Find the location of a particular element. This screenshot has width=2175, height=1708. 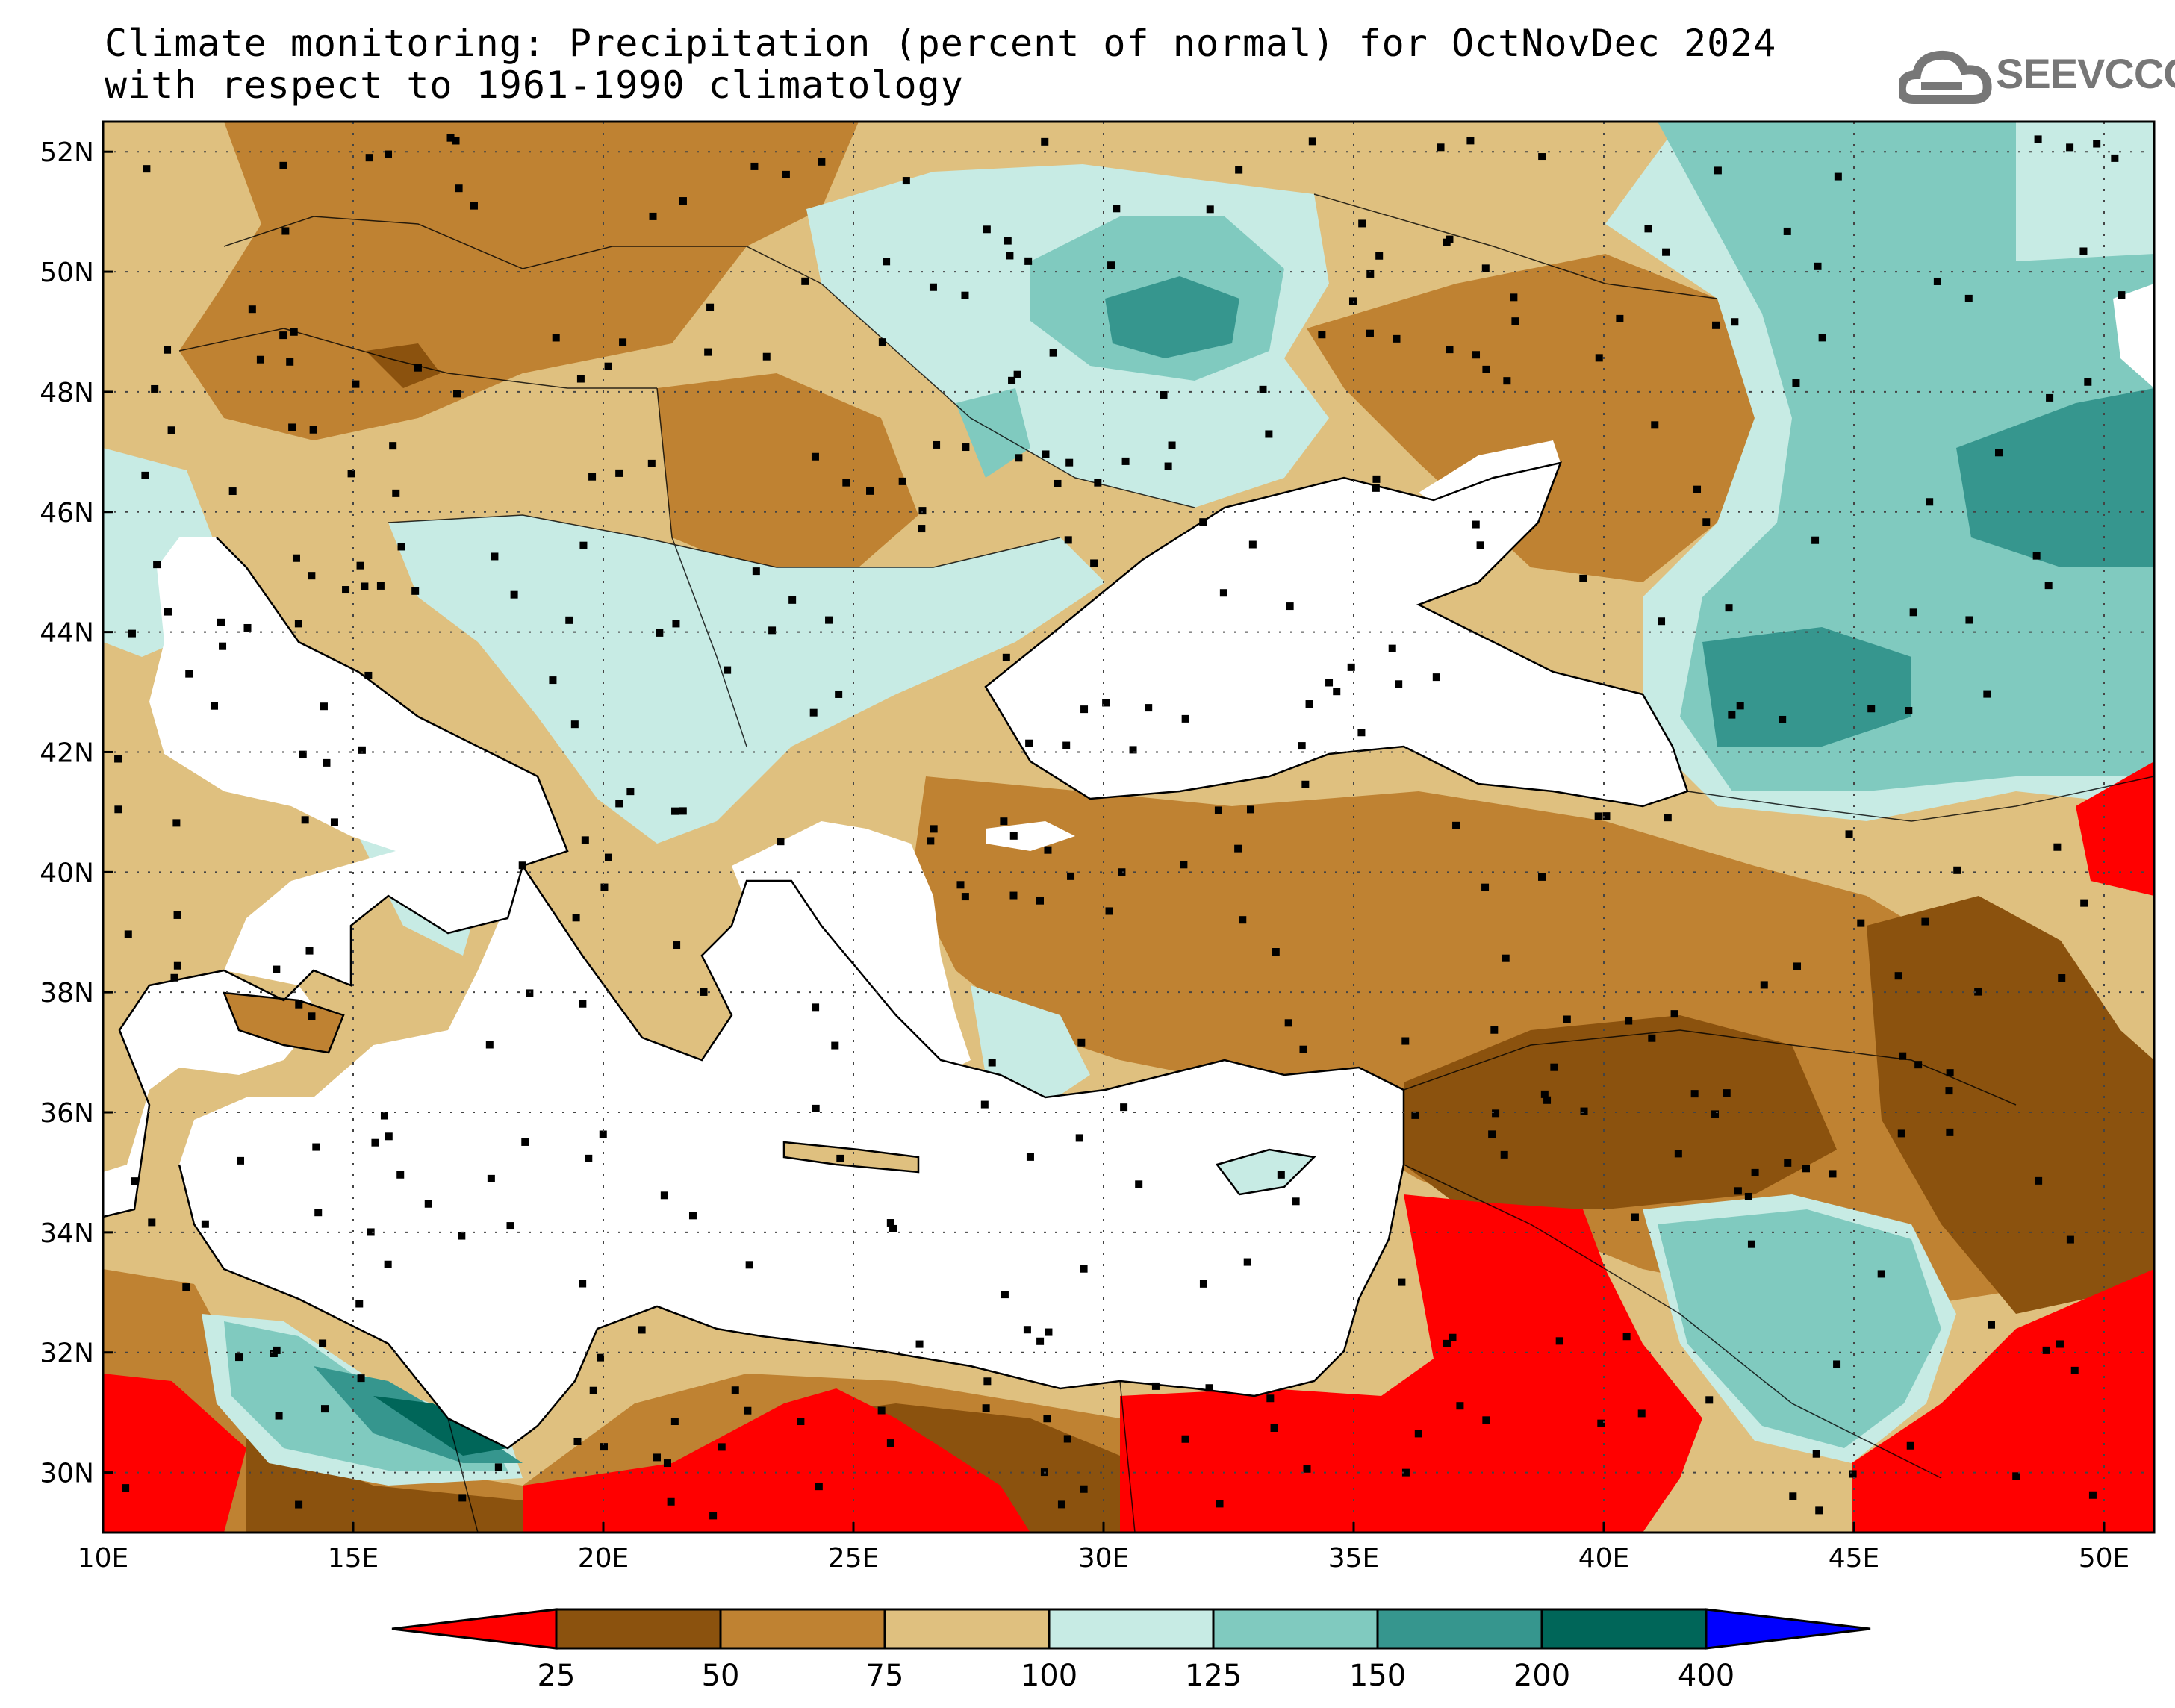

x-tick-label: 20E is located at coordinates (603, 1558).